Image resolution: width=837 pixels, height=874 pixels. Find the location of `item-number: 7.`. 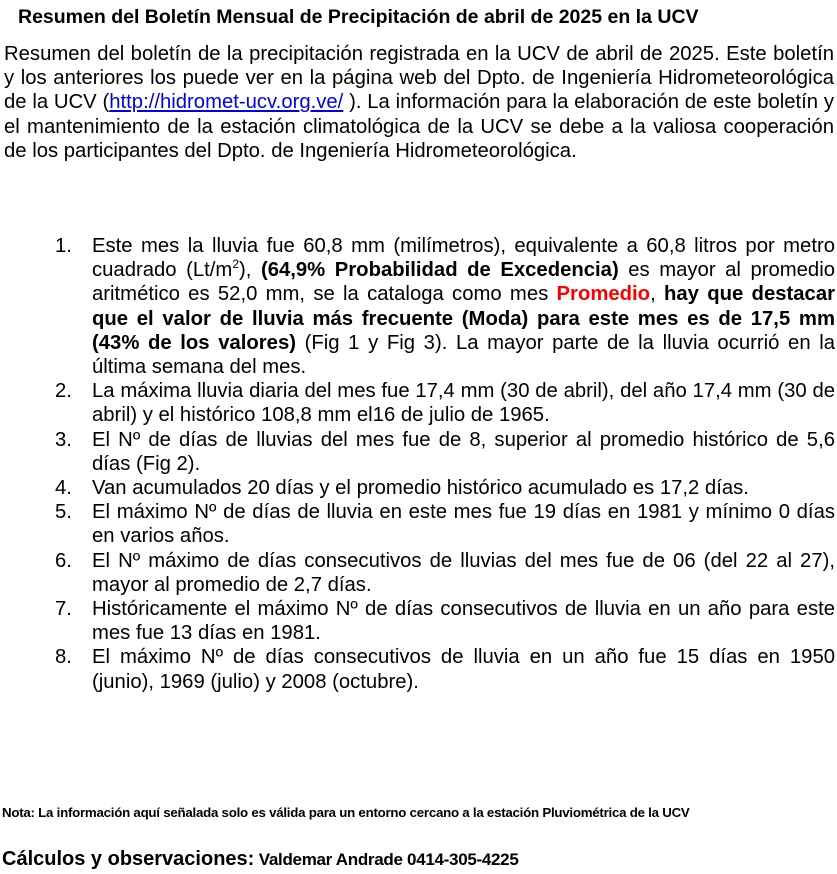

item-number: 7. is located at coordinates (63, 609).